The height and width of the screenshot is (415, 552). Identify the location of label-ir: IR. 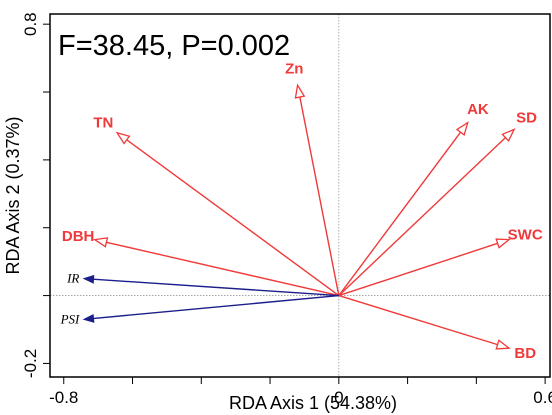
(72, 278).